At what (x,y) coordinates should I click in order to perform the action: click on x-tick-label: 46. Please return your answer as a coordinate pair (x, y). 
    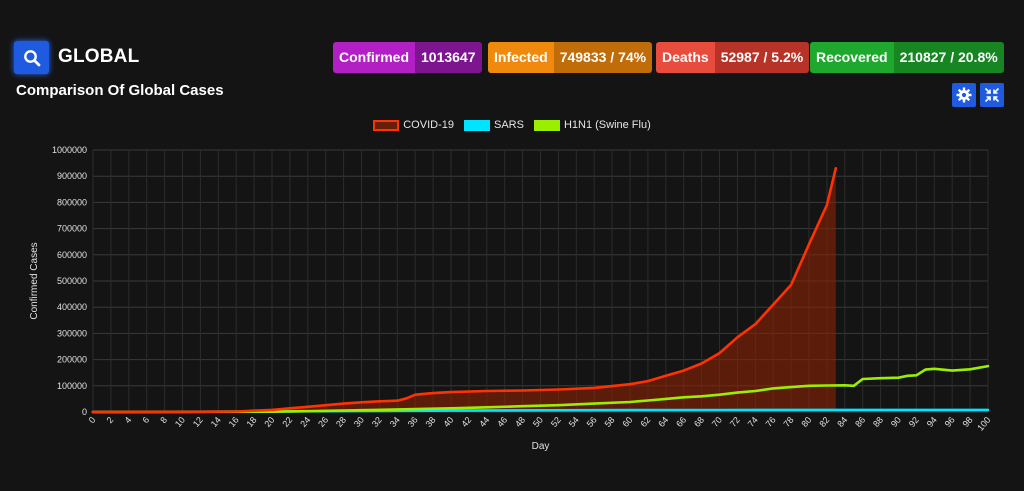
    Looking at the image, I should click on (502, 422).